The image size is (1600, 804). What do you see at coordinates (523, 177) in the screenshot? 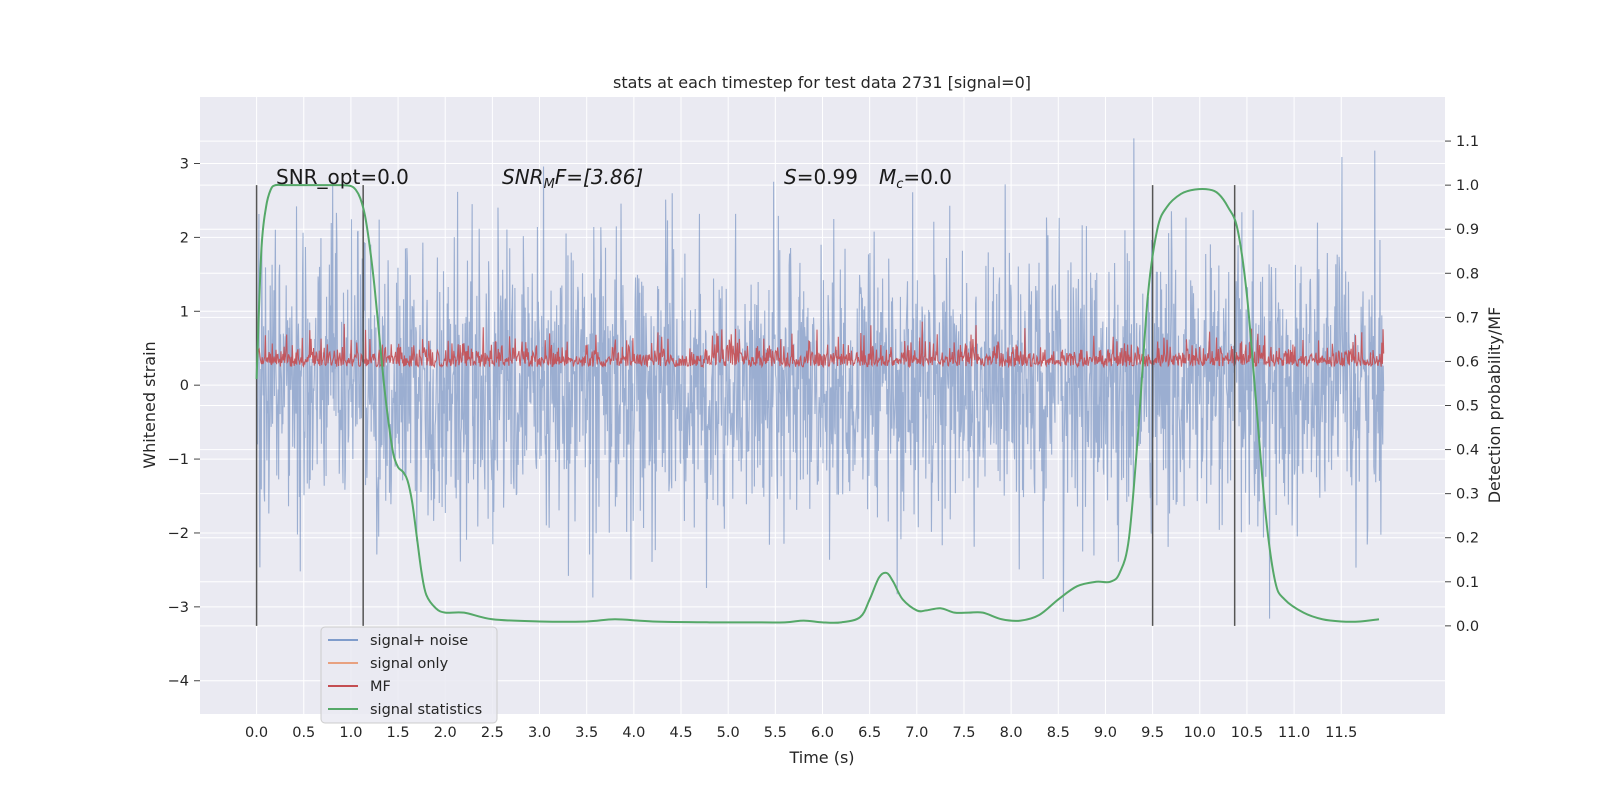
I see `annotation-snr-mf-base: SNR` at bounding box center [523, 177].